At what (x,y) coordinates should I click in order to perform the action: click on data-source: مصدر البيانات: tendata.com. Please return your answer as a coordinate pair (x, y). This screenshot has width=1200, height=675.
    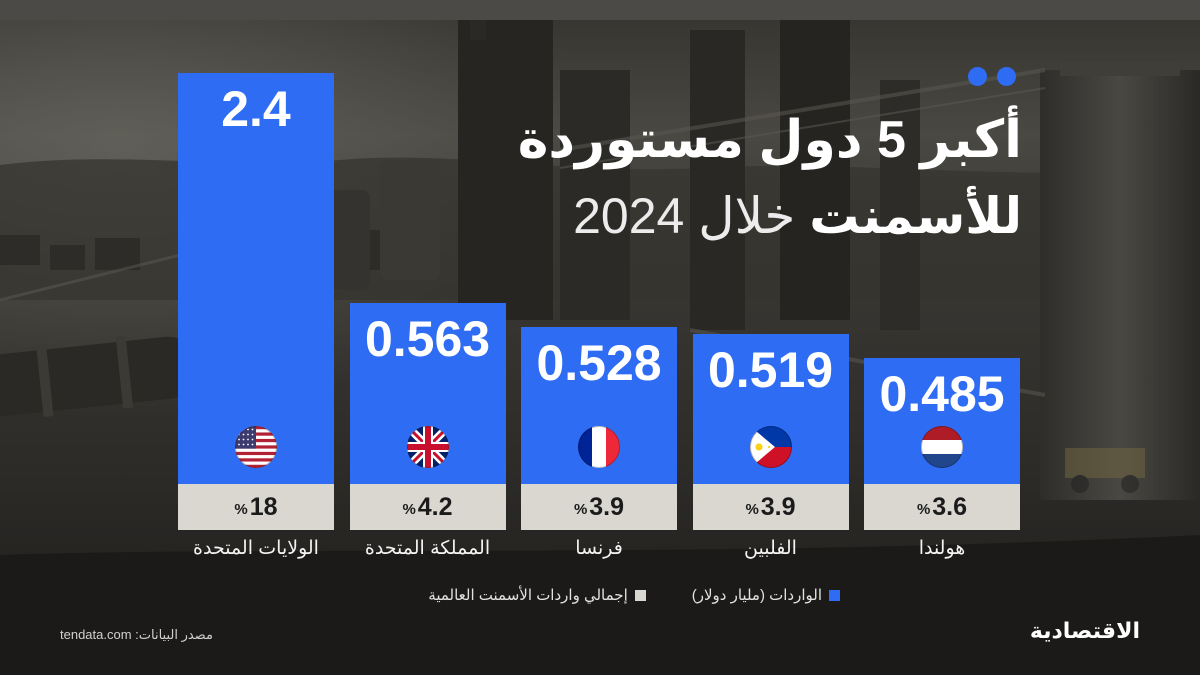
    Looking at the image, I should click on (136, 634).